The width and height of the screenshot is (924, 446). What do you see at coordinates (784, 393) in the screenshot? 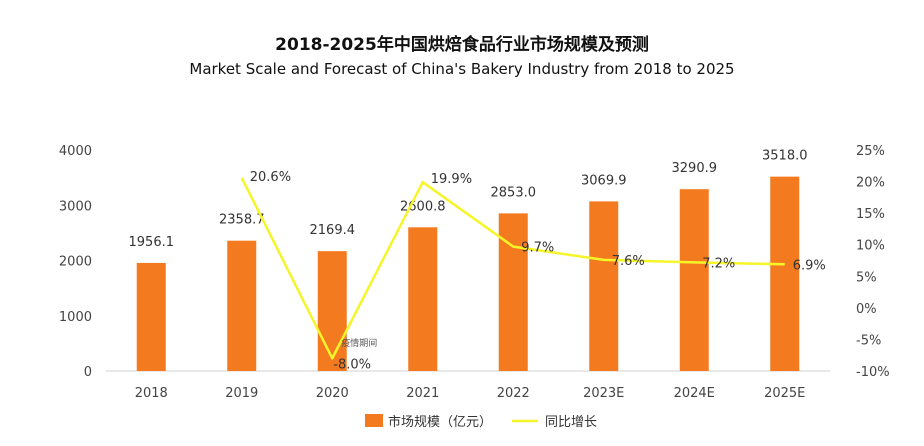
I see `x-tick-label: 2025E` at bounding box center [784, 393].